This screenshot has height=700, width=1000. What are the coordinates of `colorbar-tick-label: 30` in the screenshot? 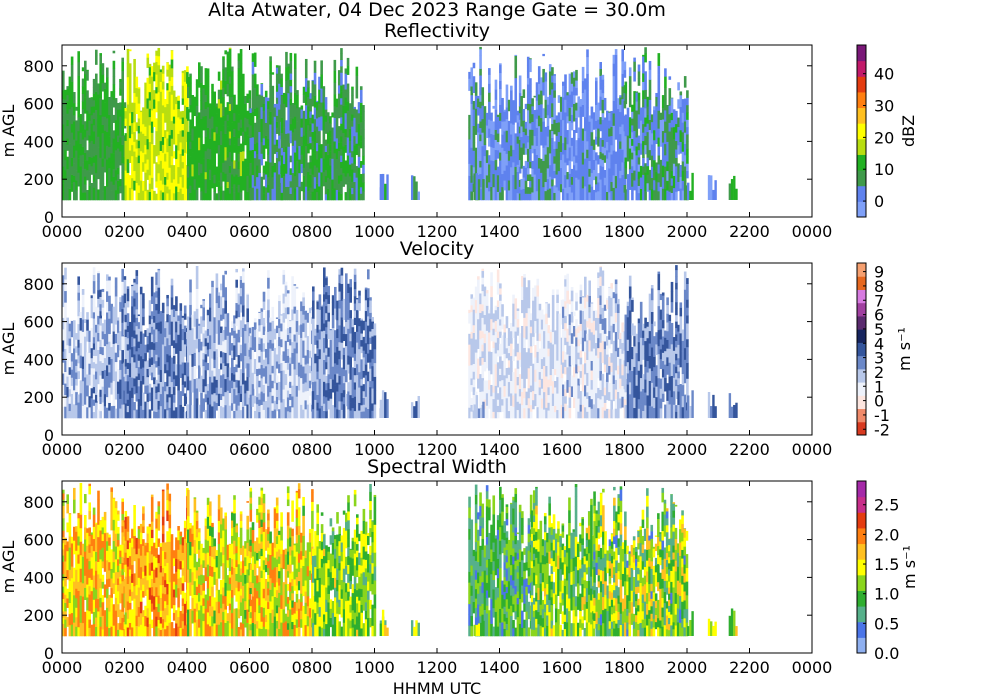 It's located at (884, 106).